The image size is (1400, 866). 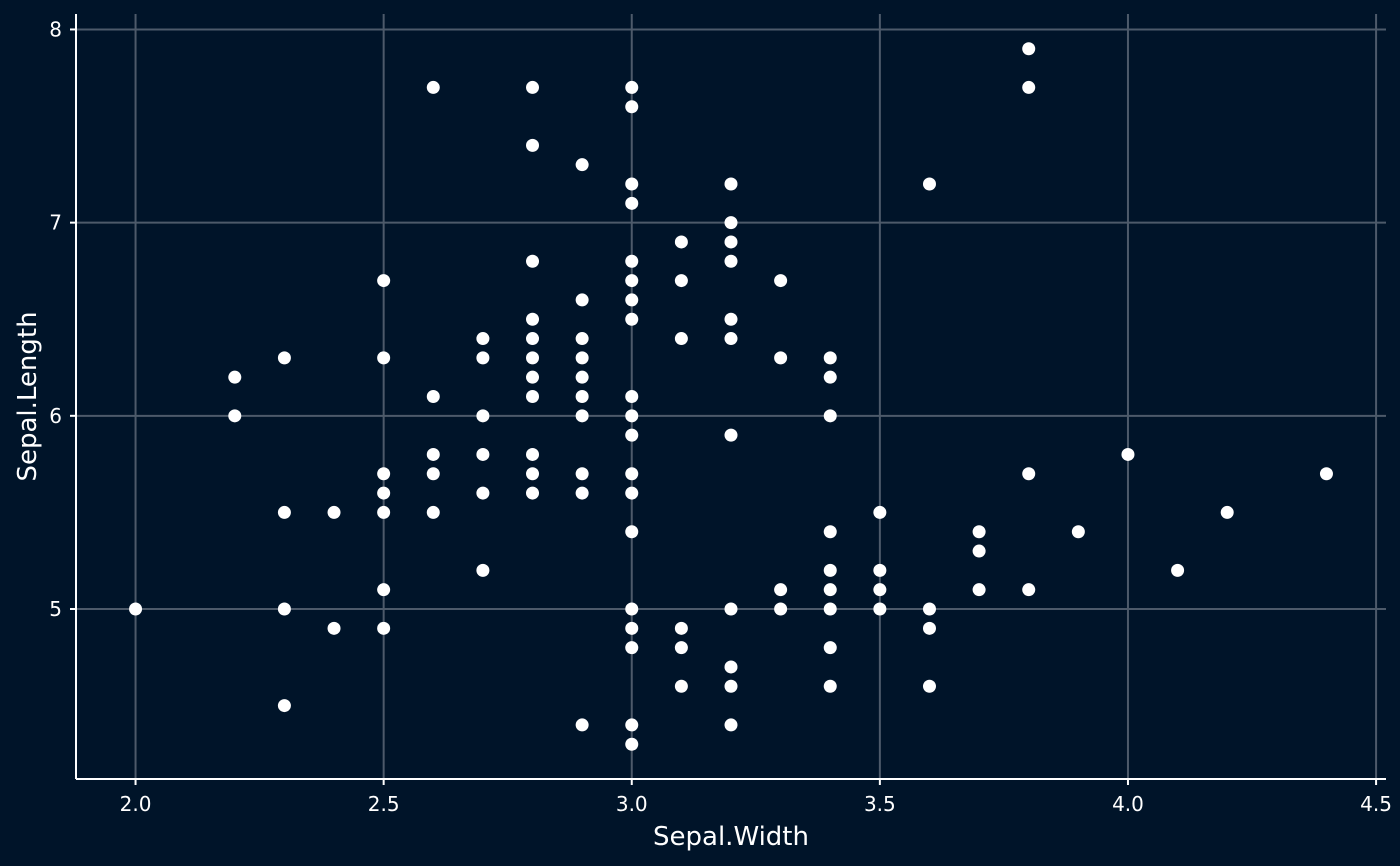 I want to click on x-tick-label: 2.0, so click(x=136, y=804).